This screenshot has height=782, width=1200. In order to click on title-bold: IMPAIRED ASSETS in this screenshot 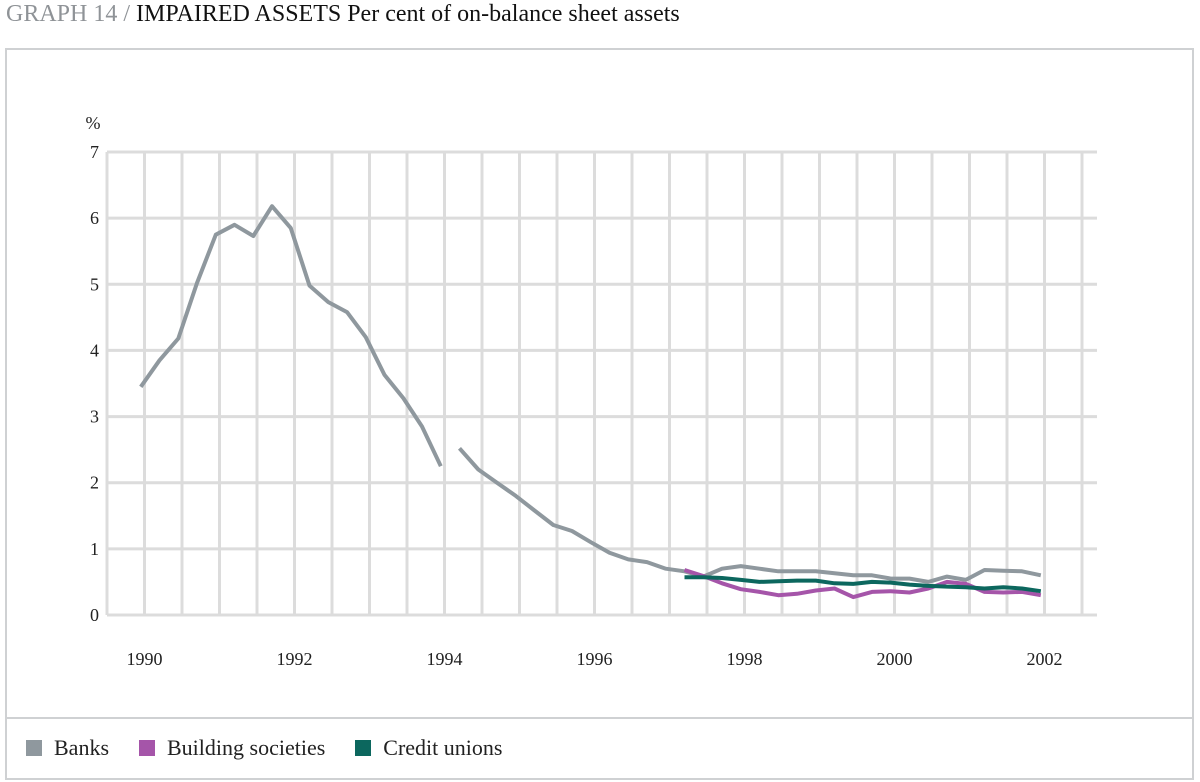, I will do `click(239, 14)`.